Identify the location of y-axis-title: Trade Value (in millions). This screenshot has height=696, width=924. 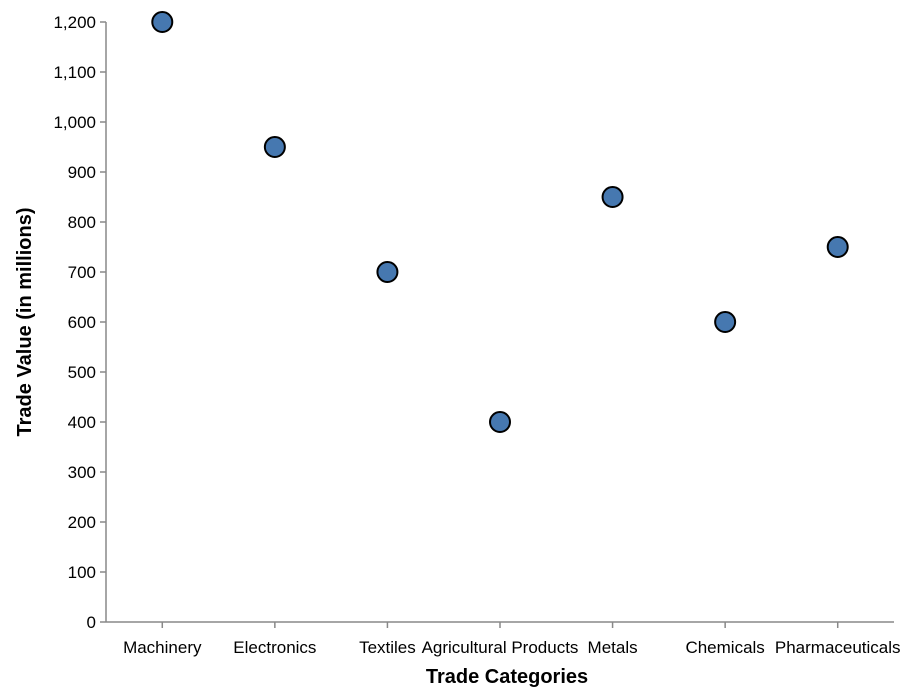
(25, 322).